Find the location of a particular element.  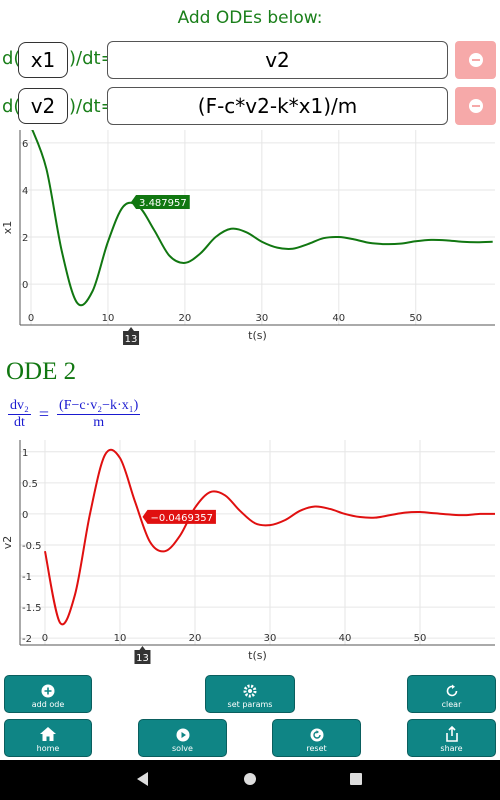

button-label: home is located at coordinates (48, 748).